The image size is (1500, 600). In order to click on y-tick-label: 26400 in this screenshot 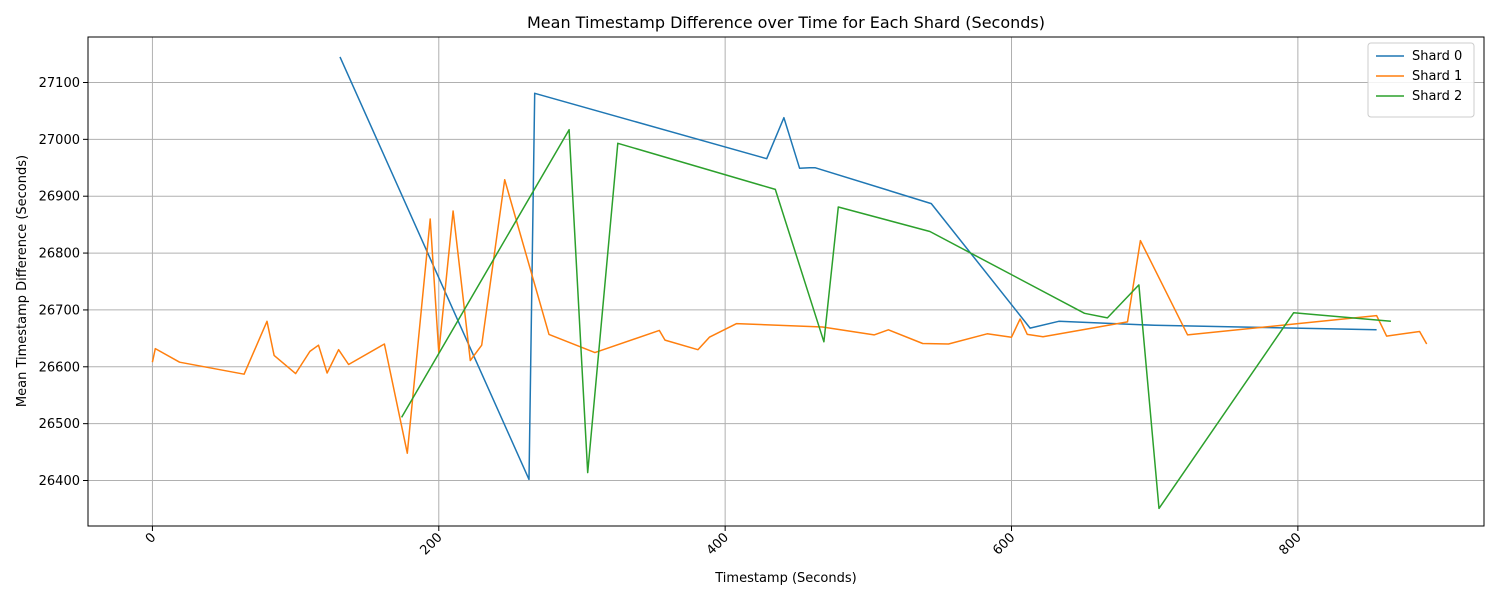, I will do `click(59, 481)`.